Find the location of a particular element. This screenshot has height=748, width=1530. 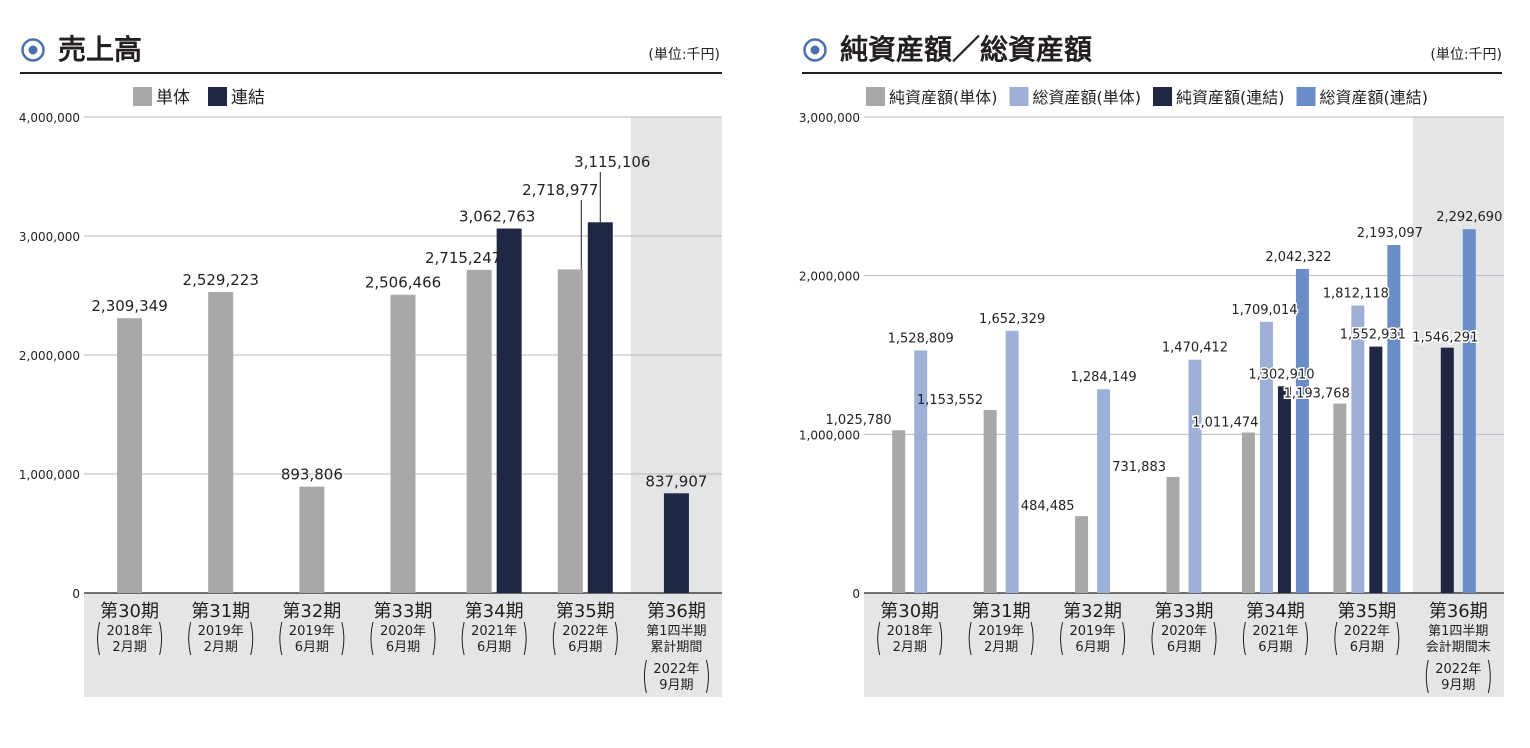

value-label: 1,528,809 is located at coordinates (921, 338).